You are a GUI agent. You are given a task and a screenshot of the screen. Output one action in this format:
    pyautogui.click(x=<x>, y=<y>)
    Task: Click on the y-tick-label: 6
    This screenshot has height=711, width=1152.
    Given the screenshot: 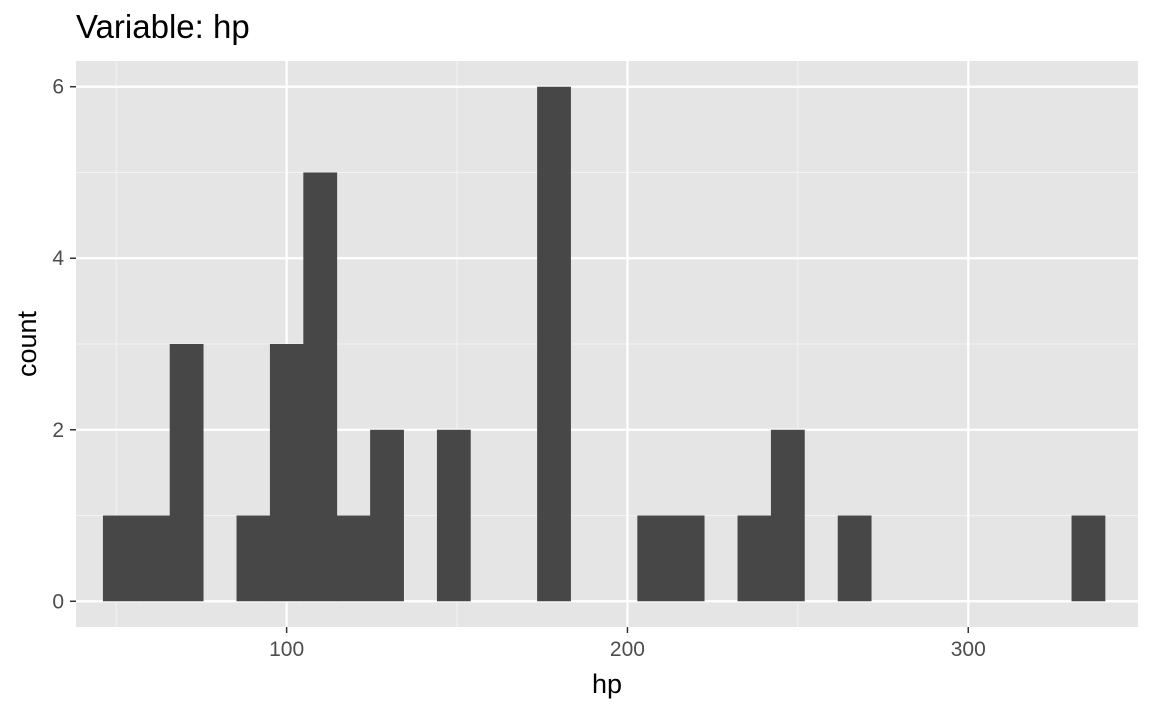 What is the action you would take?
    pyautogui.click(x=58, y=87)
    